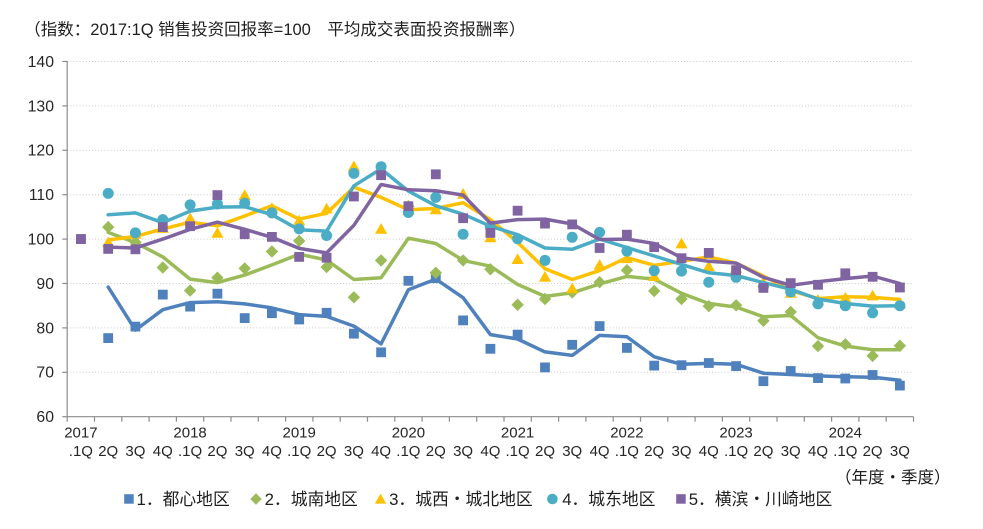 This screenshot has height=529, width=983. I want to click on svg-text: 2．城南地区, so click(311, 499).